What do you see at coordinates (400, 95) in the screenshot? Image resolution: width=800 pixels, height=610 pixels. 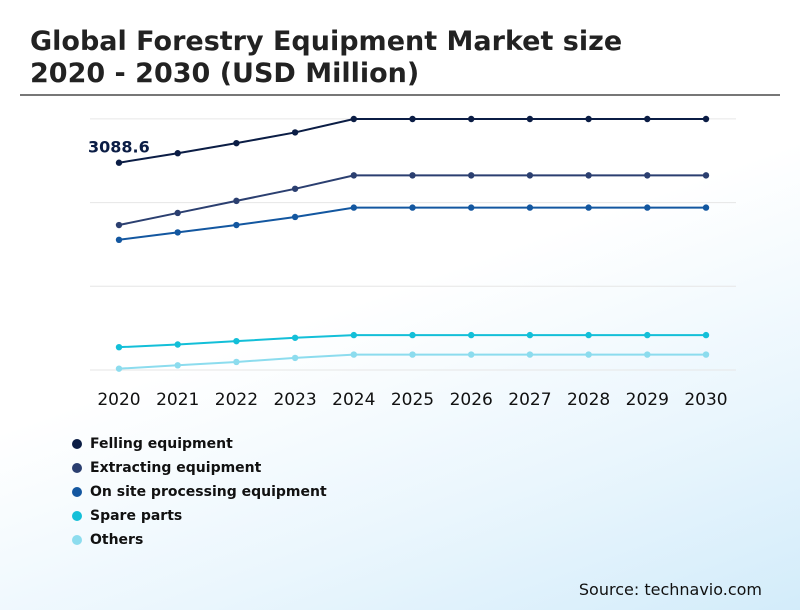 I see `title-divider` at bounding box center [400, 95].